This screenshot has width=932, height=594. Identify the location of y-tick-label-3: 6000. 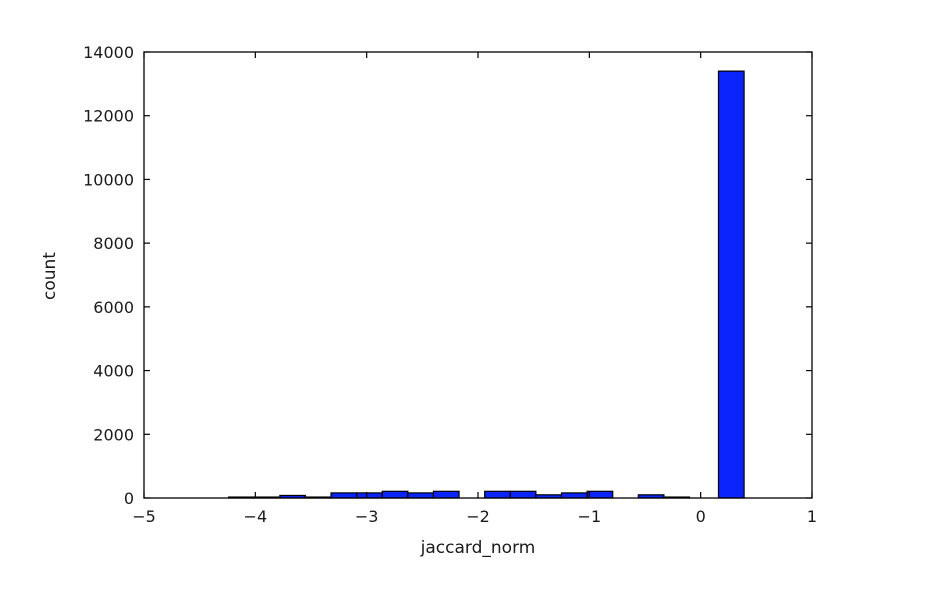
(113, 307).